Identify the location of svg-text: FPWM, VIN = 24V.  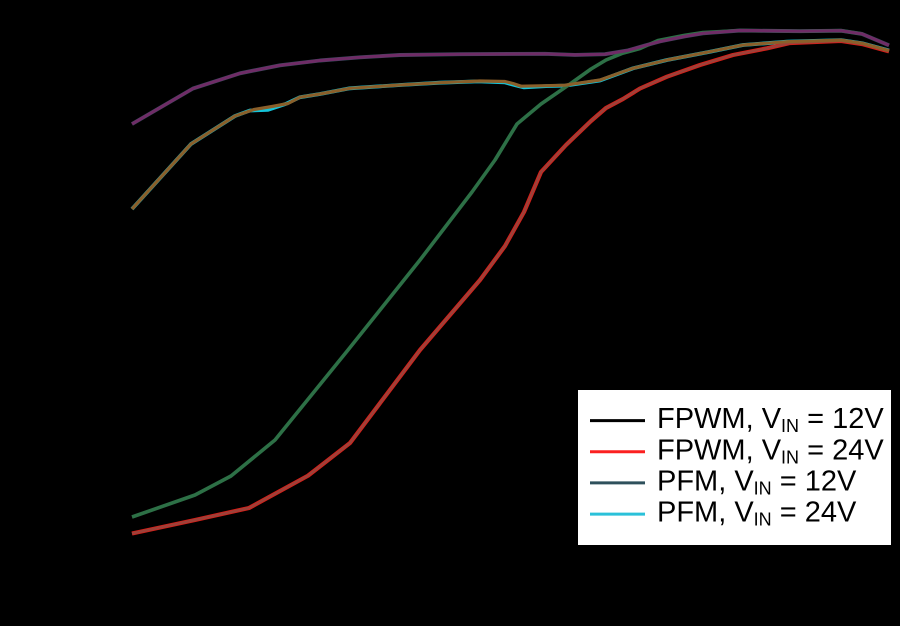
(770, 450).